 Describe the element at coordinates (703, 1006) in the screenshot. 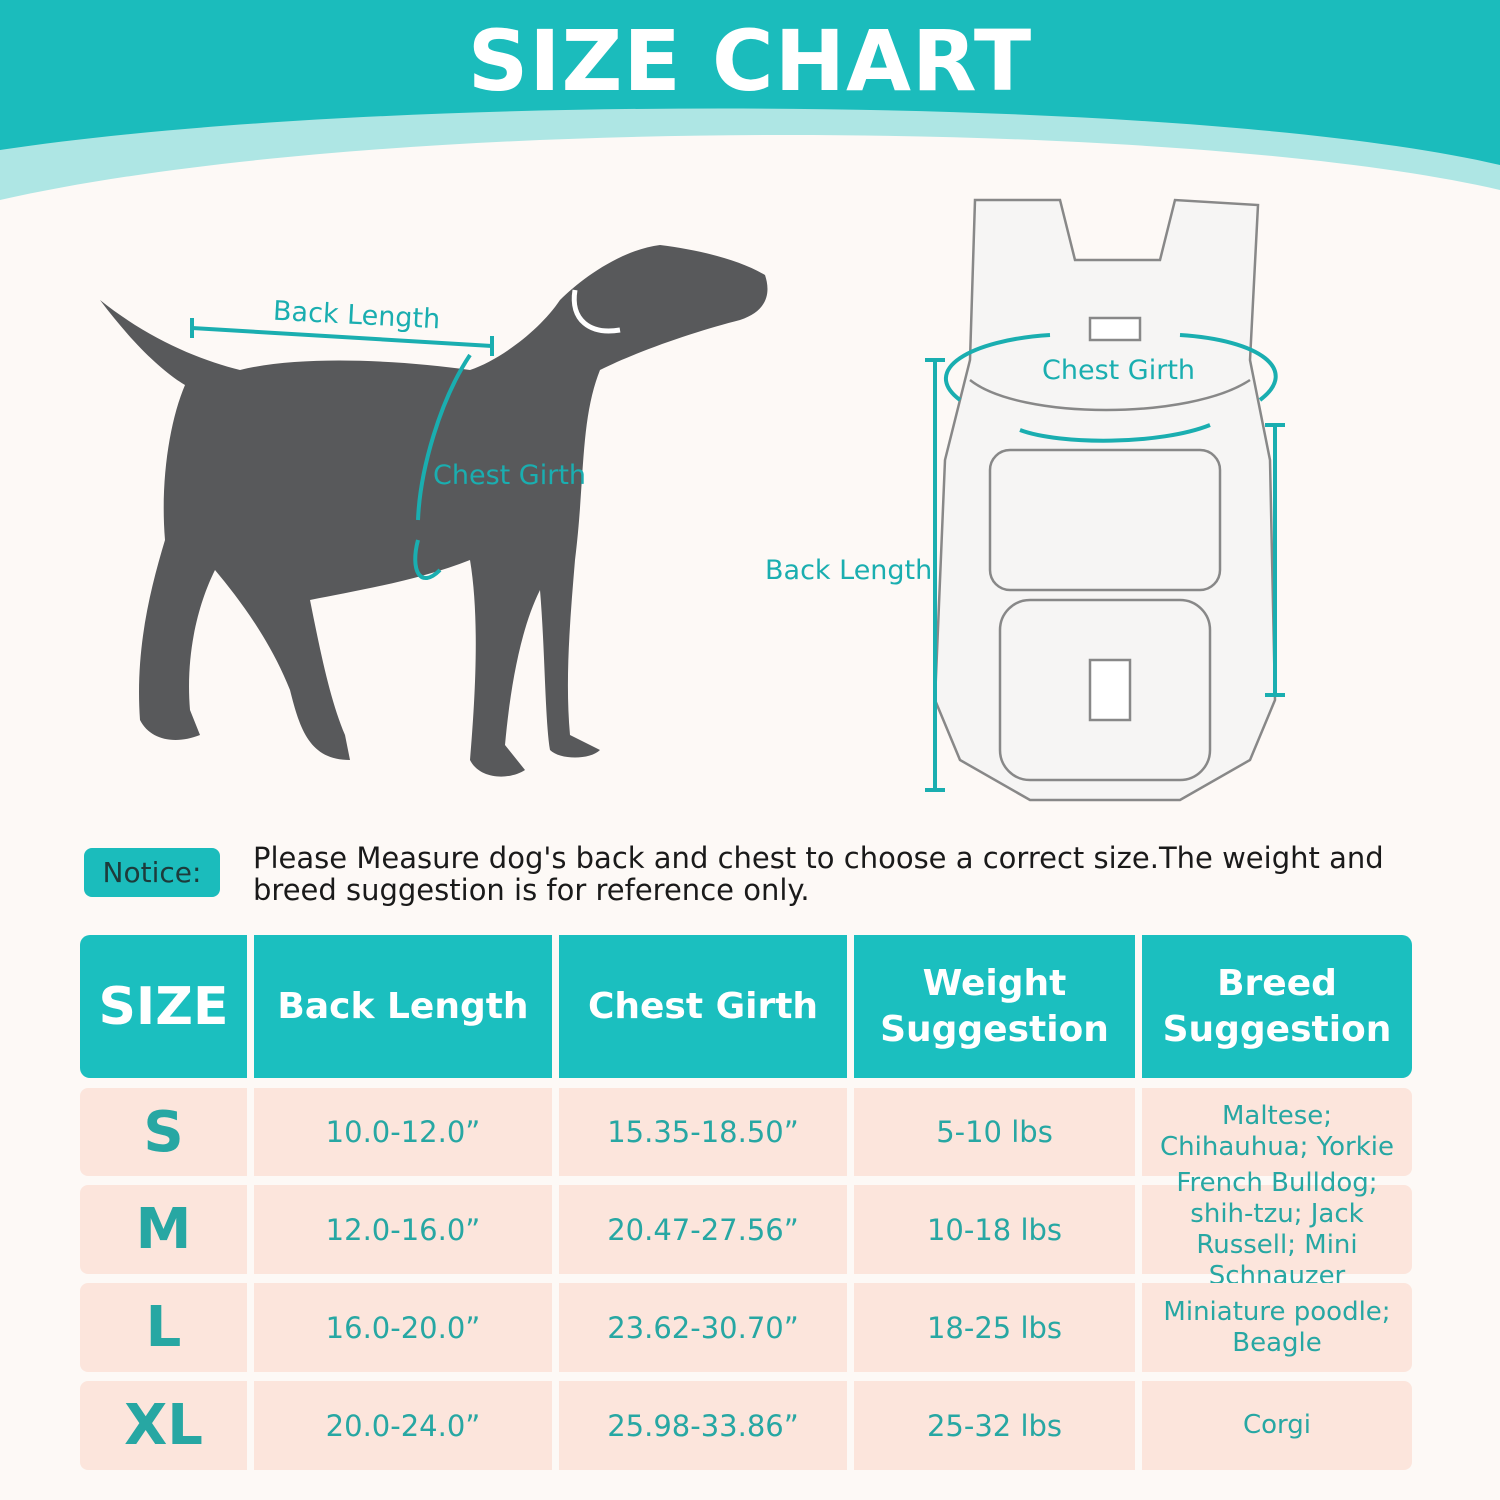

I see `header-chest-girth: Chest Girth` at that location.